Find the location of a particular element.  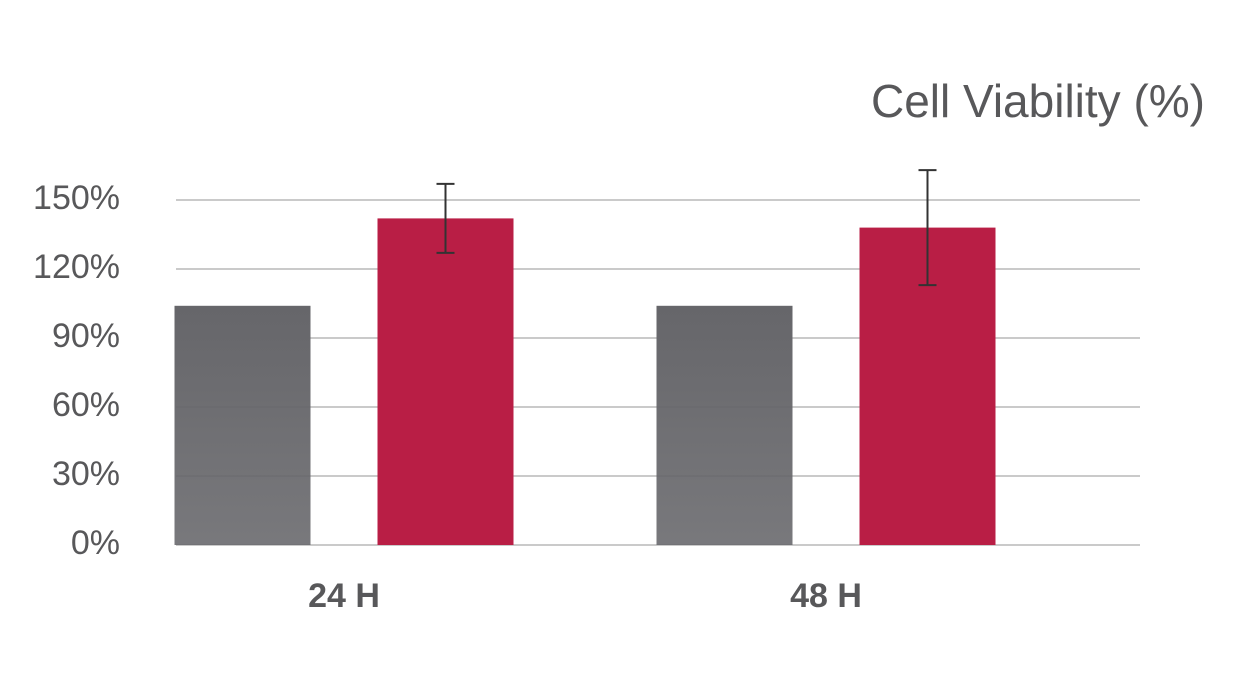

y-tick-label: 120% is located at coordinates (76, 267).